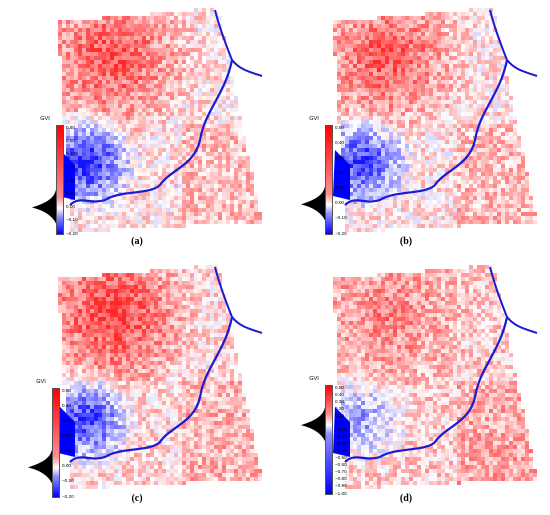 This screenshot has width=550, height=515. Describe the element at coordinates (341, 479) in the screenshot. I see `legend-tick: −0.80` at that location.